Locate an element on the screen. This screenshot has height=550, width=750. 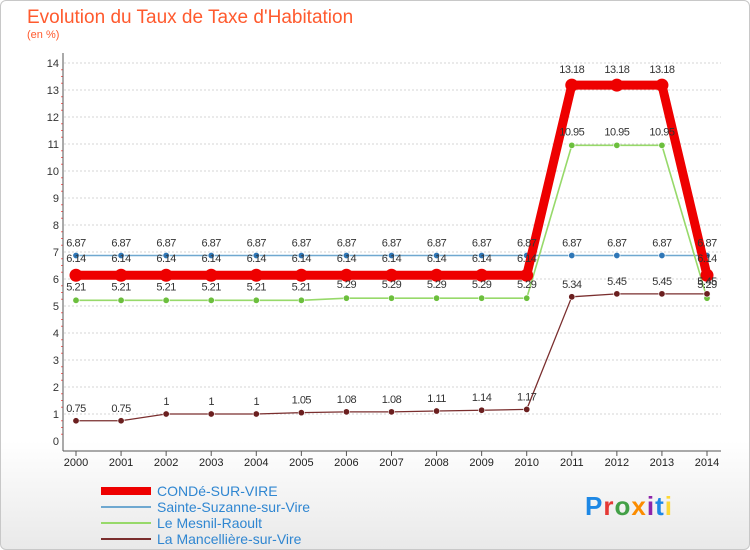
data-label-le-mesnil-raoult: 10.95 is located at coordinates (616, 132).